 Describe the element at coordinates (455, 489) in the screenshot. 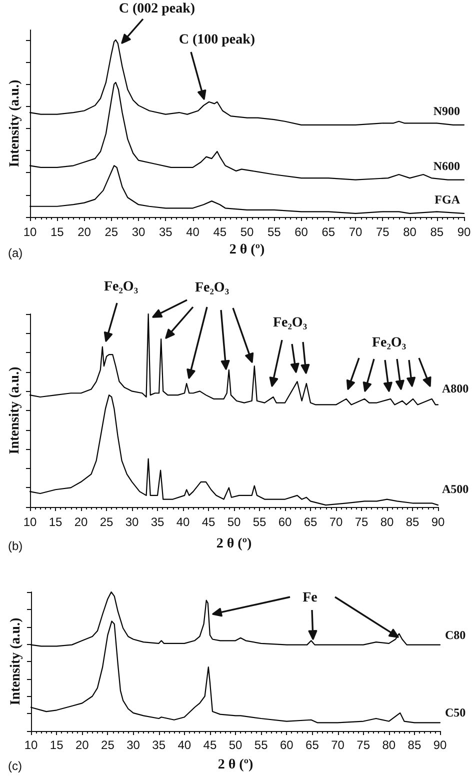

I see `series-label: A500` at that location.